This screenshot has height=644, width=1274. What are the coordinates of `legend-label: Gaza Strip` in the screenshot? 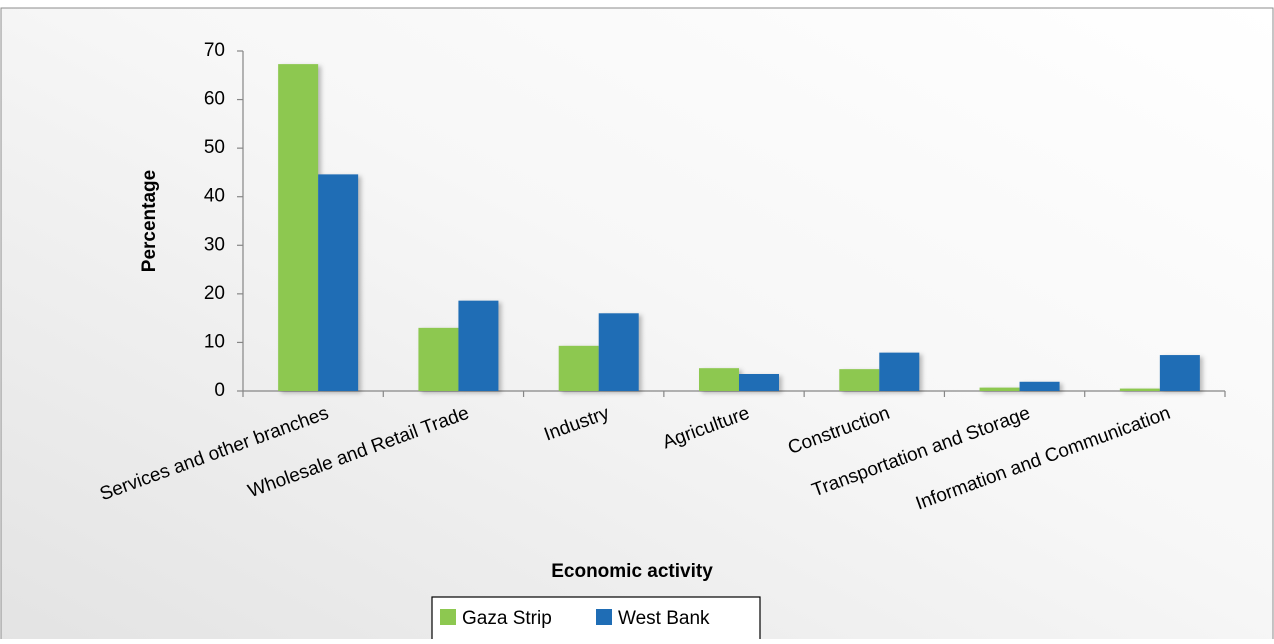 It's located at (507, 618).